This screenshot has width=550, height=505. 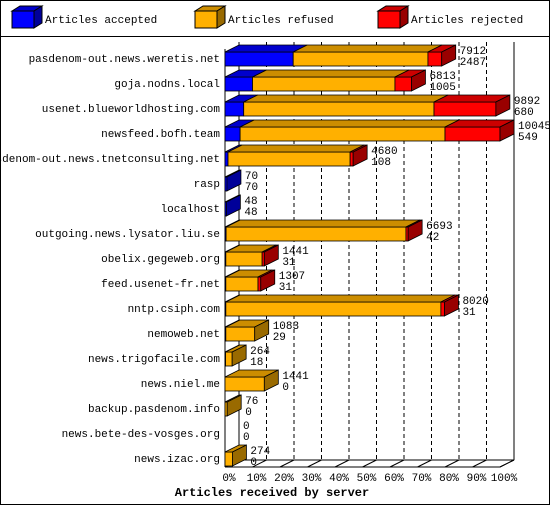 I want to click on x-tick-label: 10%, so click(x=257, y=479).